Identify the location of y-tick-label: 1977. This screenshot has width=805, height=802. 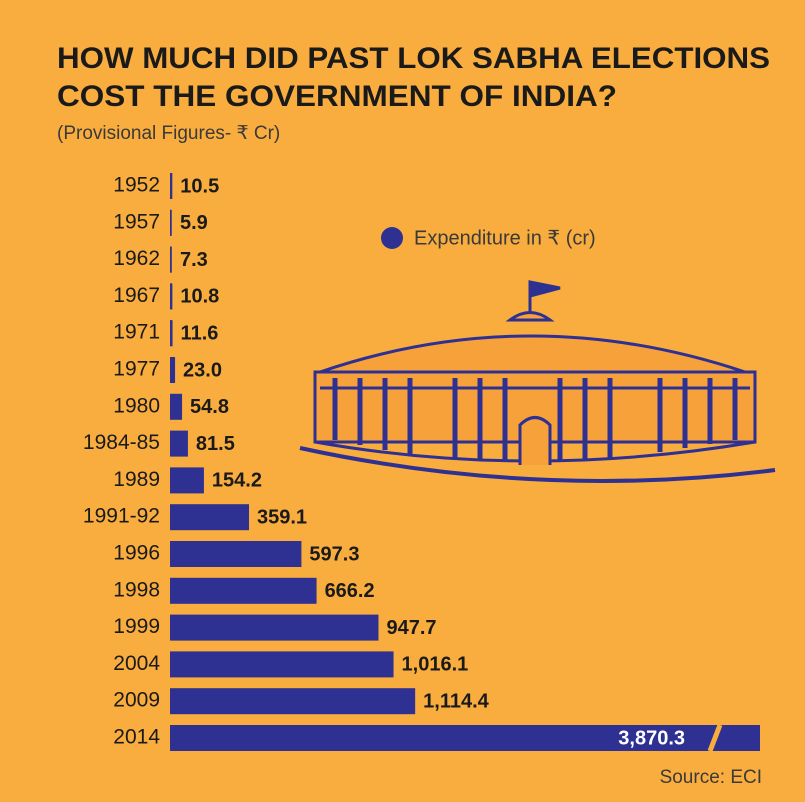
(136, 369).